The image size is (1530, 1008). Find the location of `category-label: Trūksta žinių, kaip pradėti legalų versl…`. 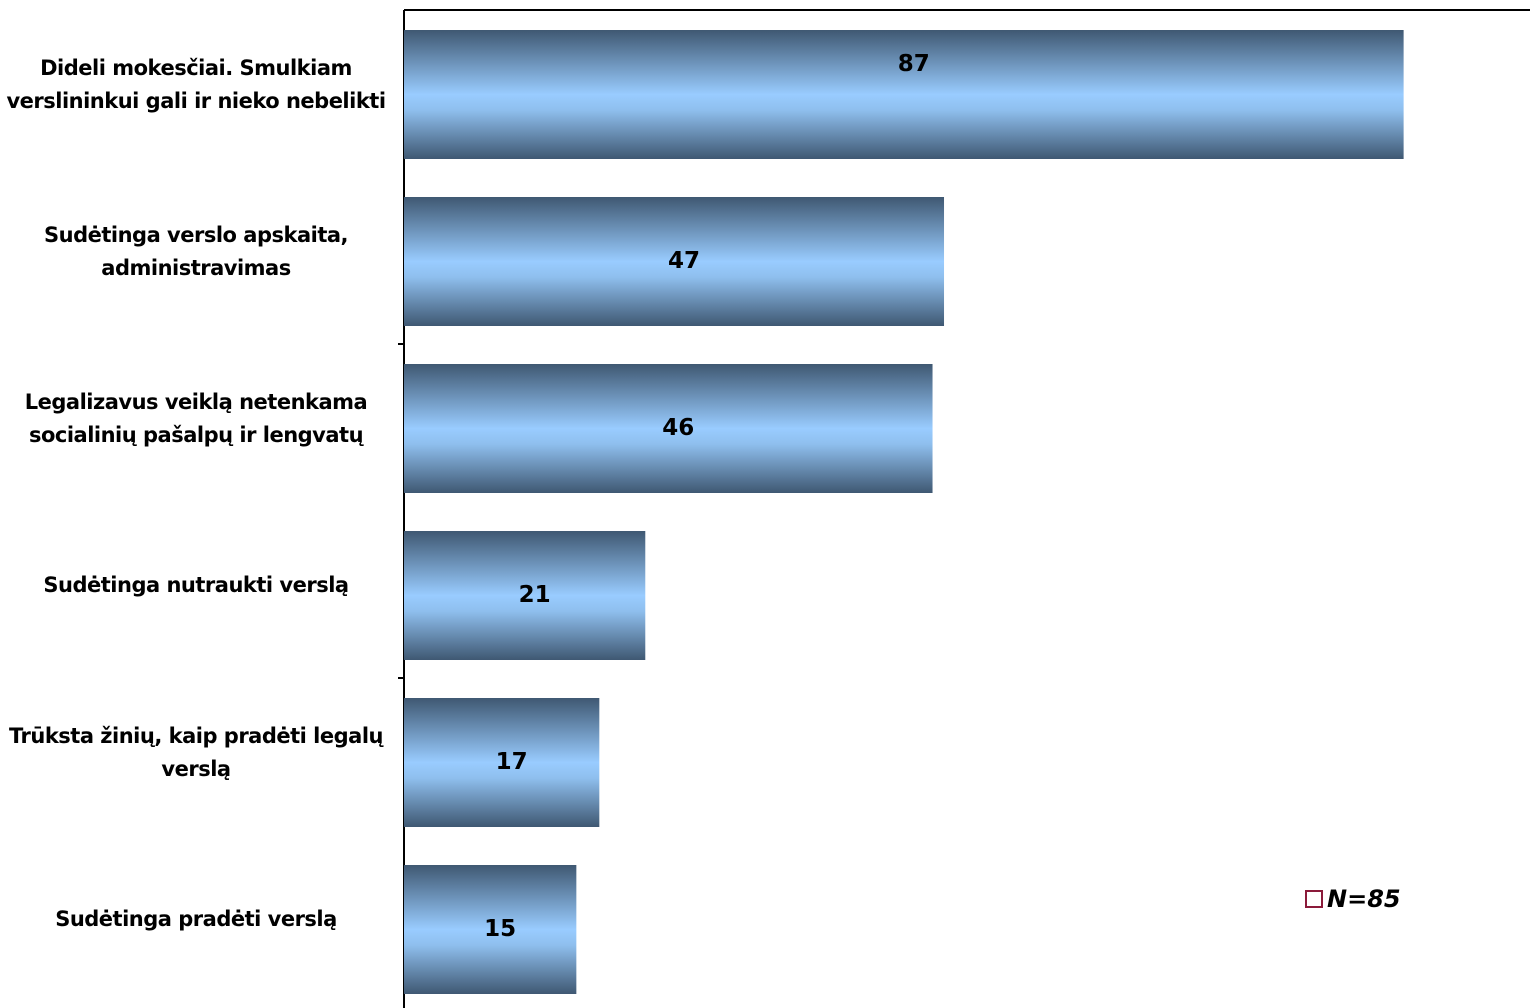

category-label: Trūksta žinių, kaip pradėti legalų versl… is located at coordinates (196, 752).